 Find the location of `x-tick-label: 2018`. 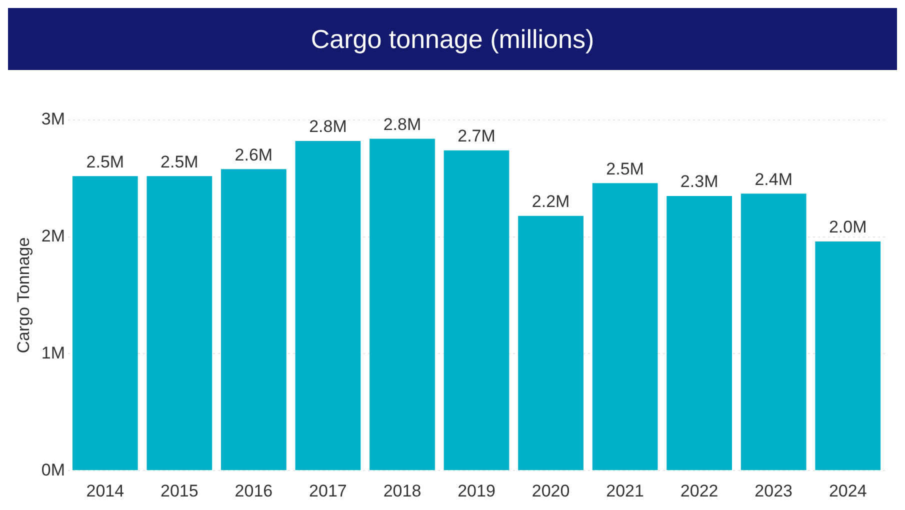

x-tick-label: 2018 is located at coordinates (402, 490).